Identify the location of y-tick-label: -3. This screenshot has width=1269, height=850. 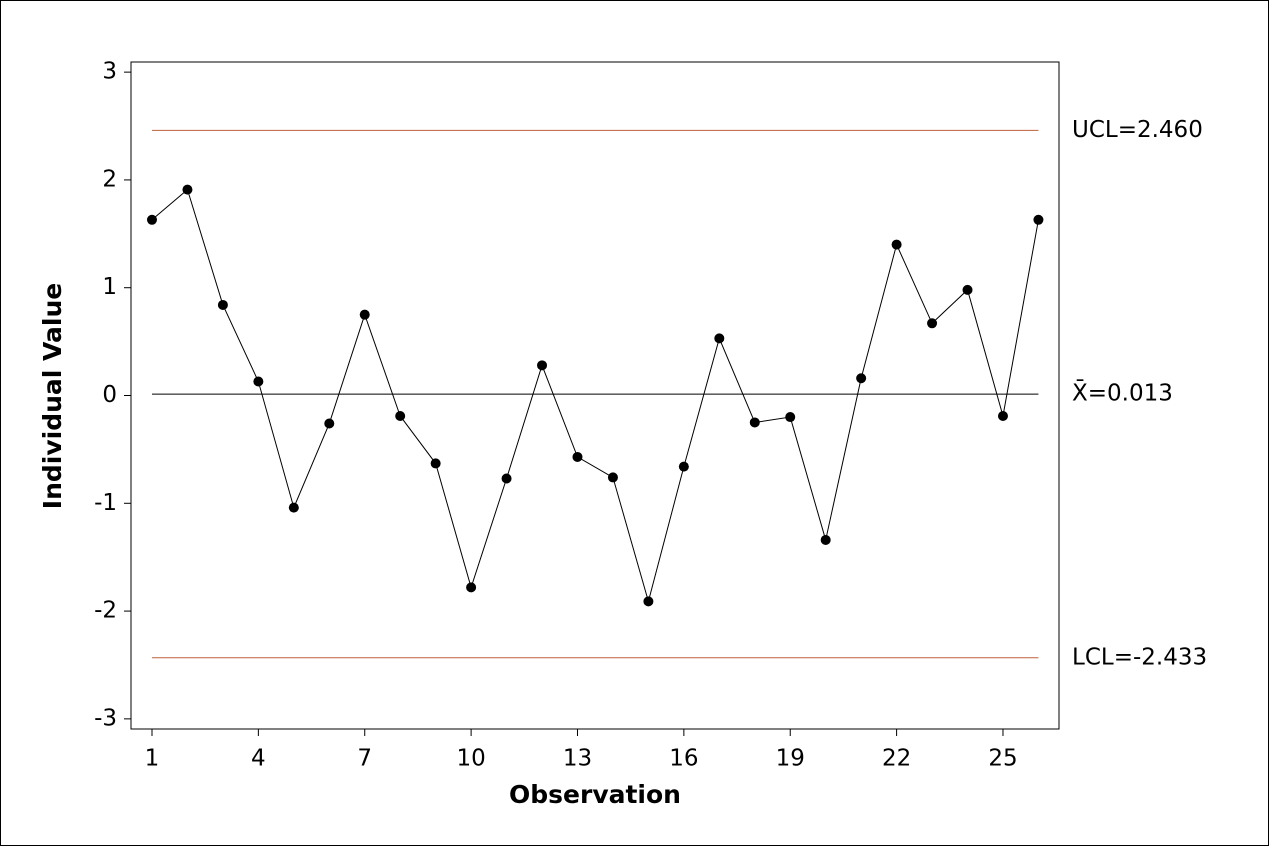
(105, 718).